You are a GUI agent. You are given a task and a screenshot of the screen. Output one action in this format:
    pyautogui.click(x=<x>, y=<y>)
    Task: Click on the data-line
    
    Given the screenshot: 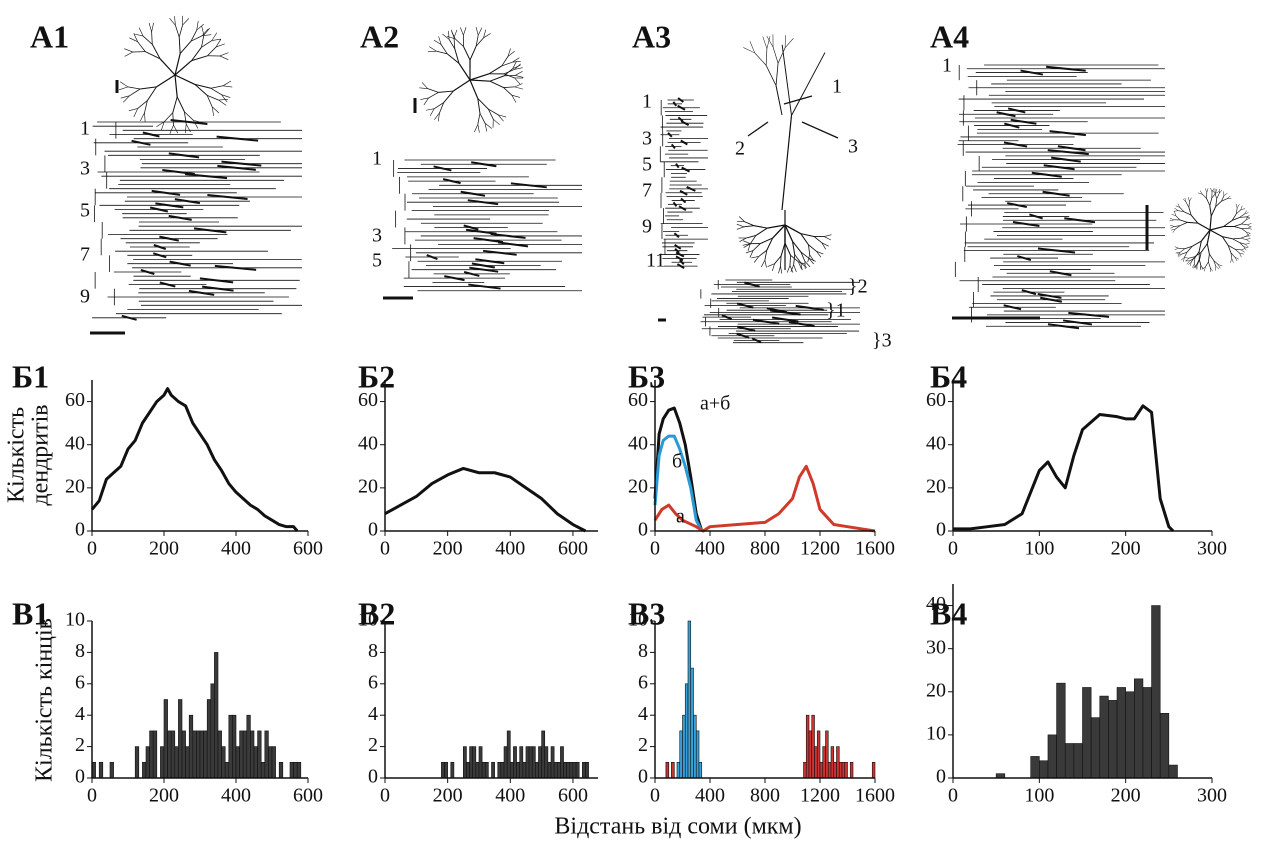 What is the action you would take?
    pyautogui.click(x=485, y=499)
    